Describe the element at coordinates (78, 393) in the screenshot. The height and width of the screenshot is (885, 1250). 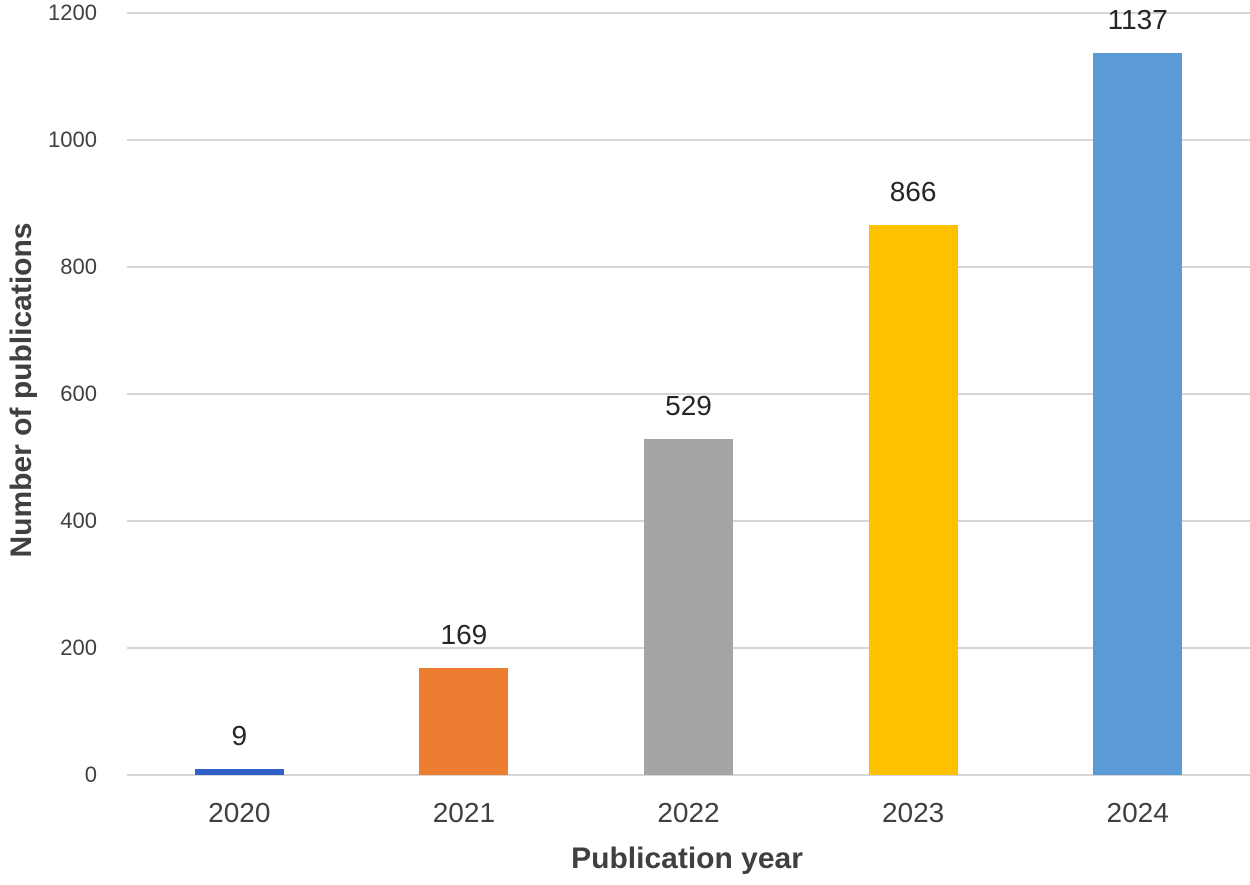
I see `y-axis-tick-label: 600` at that location.